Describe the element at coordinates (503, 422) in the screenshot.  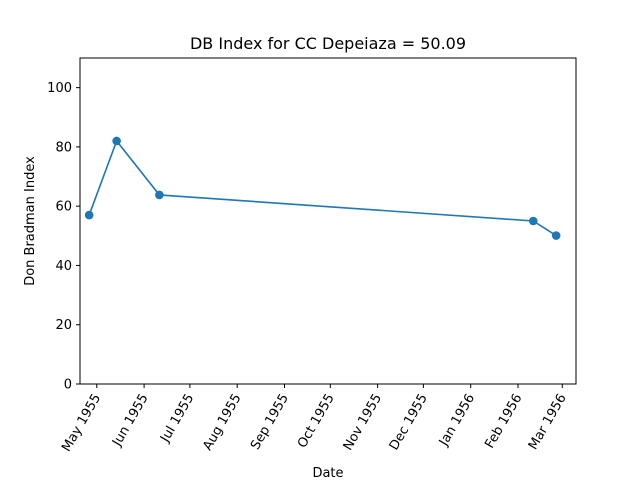
I see `x-tick-label: Feb 1956` at that location.